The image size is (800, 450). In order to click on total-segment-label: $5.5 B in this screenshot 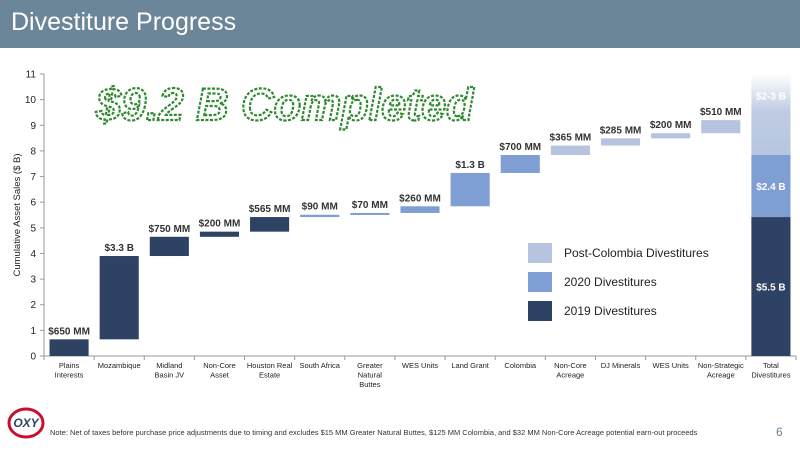, I will do `click(770, 288)`.